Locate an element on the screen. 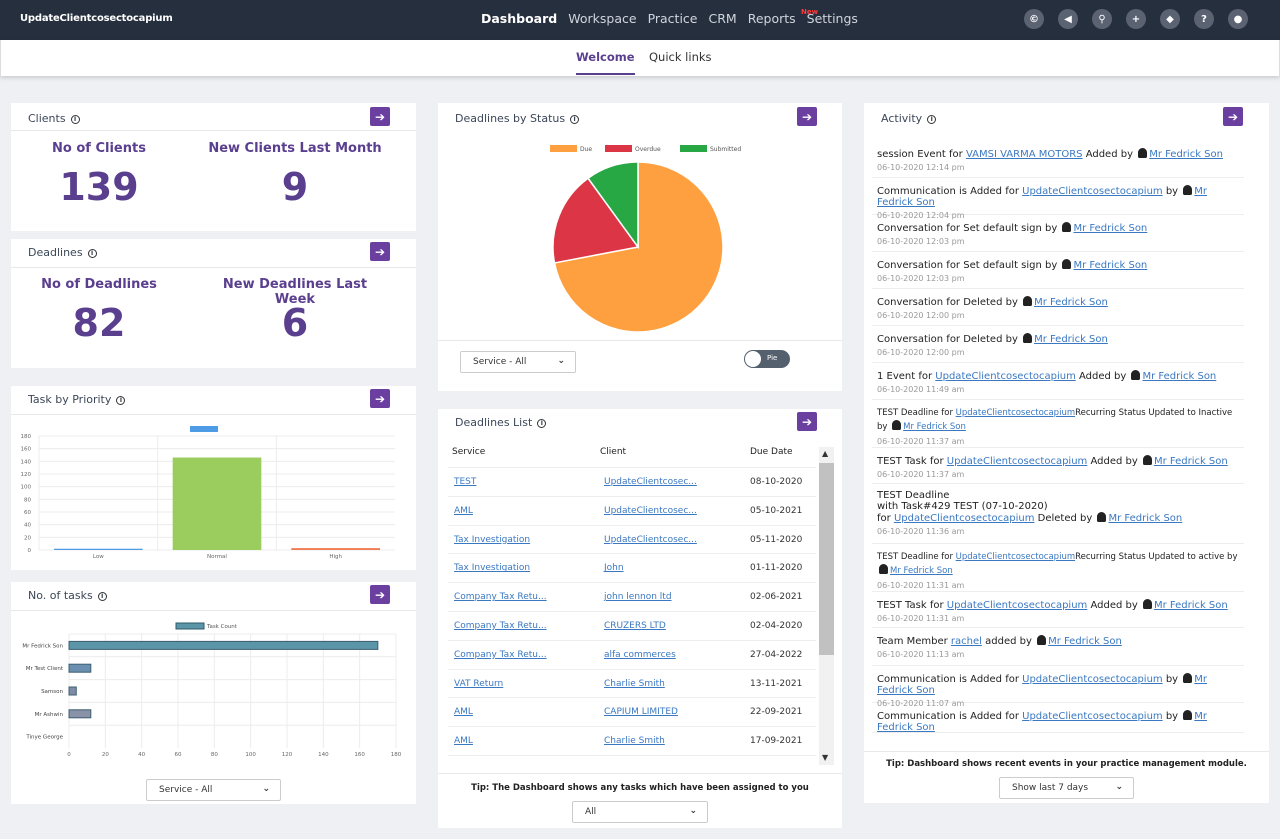 The width and height of the screenshot is (1280, 839). scroll-thumb is located at coordinates (826, 559).